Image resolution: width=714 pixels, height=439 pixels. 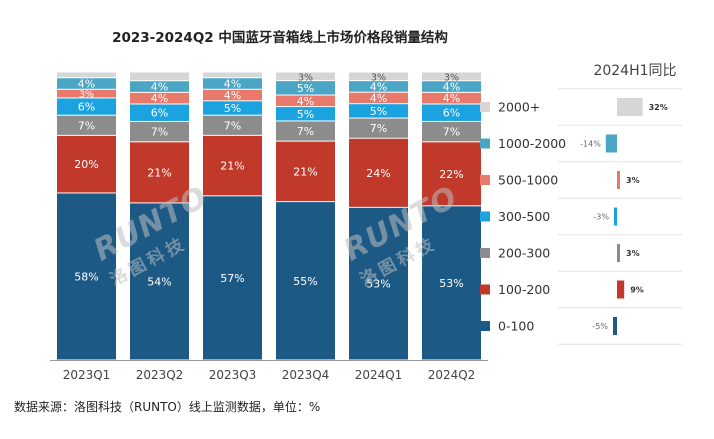 I want to click on bar-segment-200-300-2023Q1, so click(x=86, y=125).